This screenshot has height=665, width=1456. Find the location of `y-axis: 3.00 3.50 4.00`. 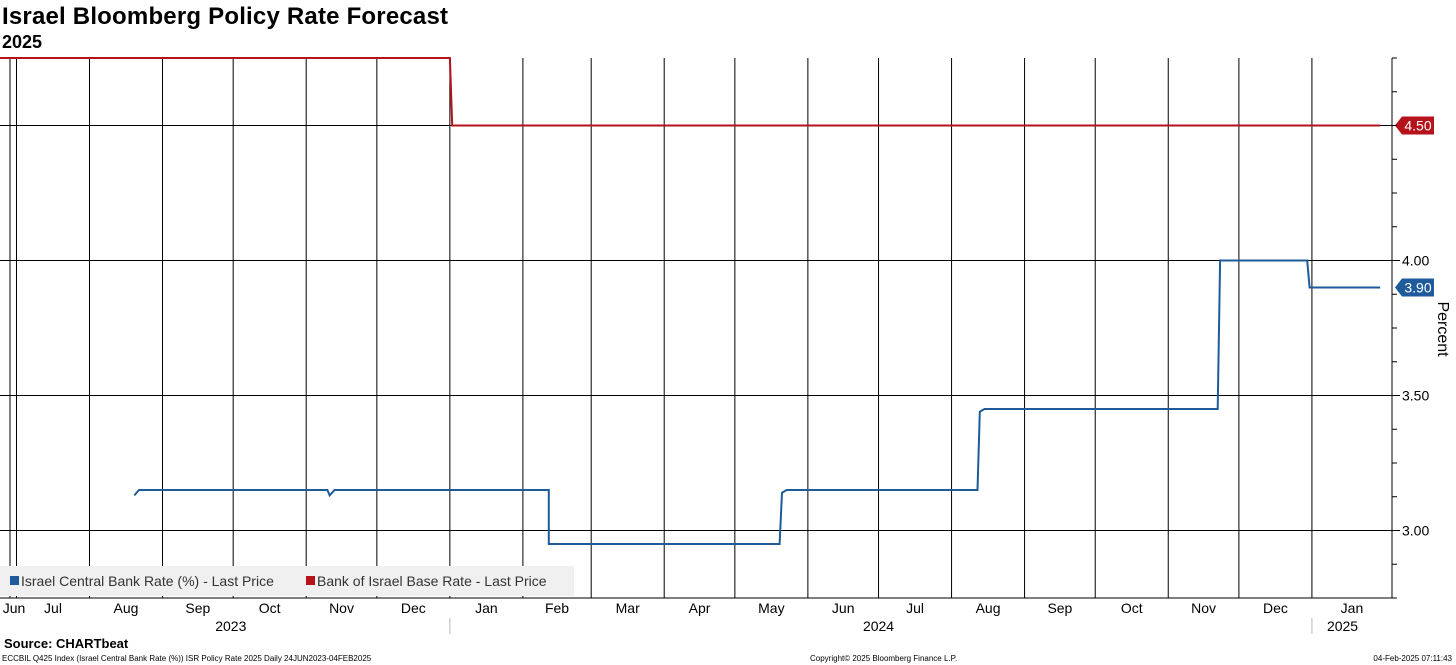

y-axis: 3.00 3.50 4.00 is located at coordinates (1410, 328).